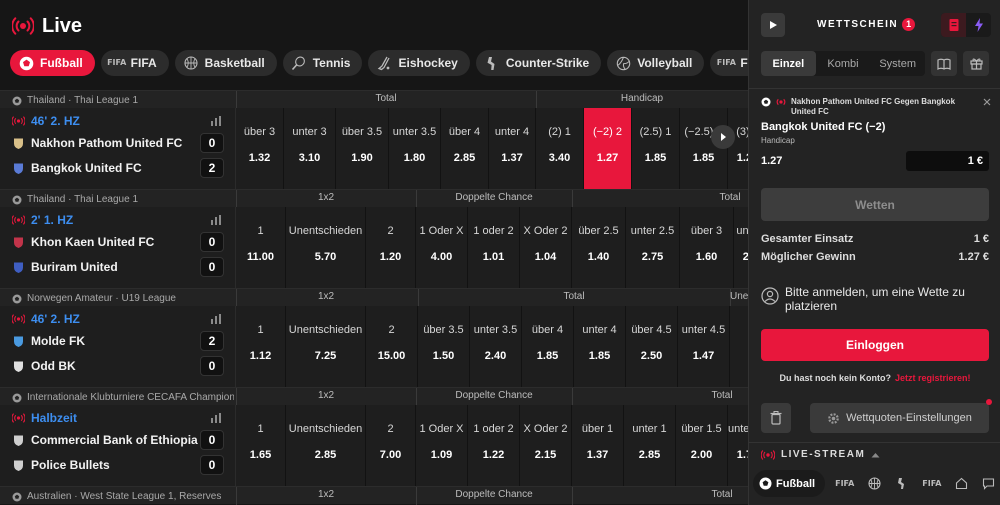 The height and width of the screenshot is (505, 1000). Describe the element at coordinates (788, 63) in the screenshot. I see `bet-tab-einzel: Einzel` at that location.